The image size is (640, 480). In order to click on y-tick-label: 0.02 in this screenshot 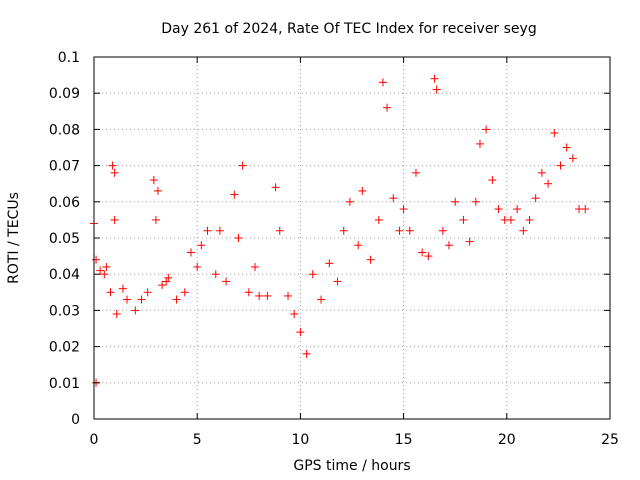, I will do `click(64, 348)`.